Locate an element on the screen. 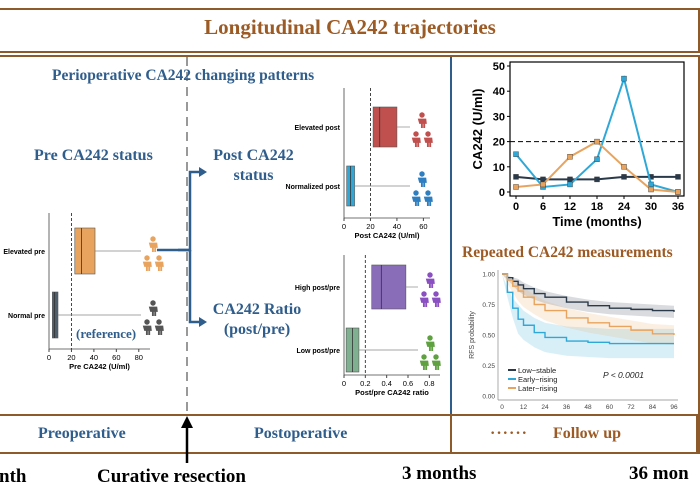  title-box is located at coordinates (350, 30).